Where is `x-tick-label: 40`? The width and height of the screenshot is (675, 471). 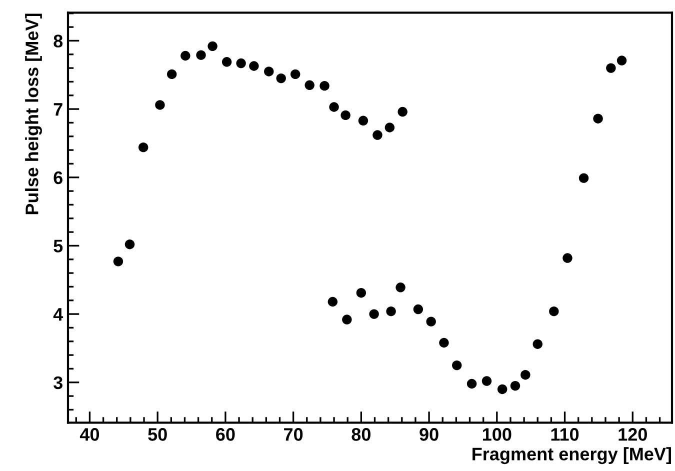 x-tick-label: 40 is located at coordinates (90, 434).